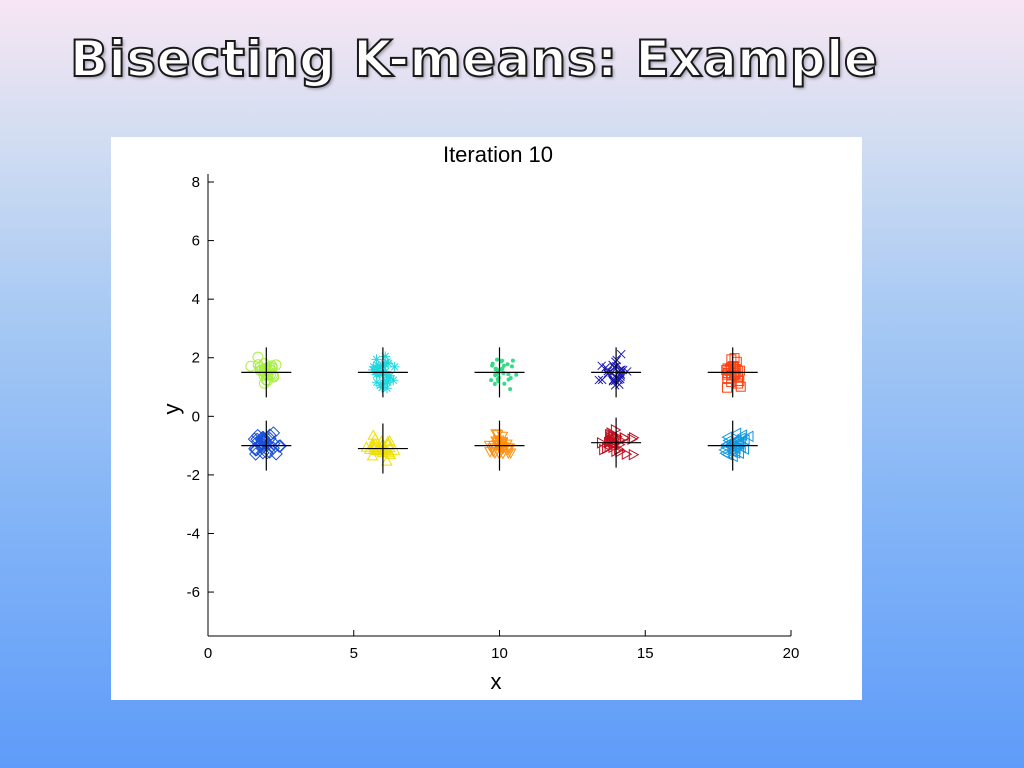 This screenshot has width=1024, height=768. I want to click on y-tick-label: -2, so click(193, 475).